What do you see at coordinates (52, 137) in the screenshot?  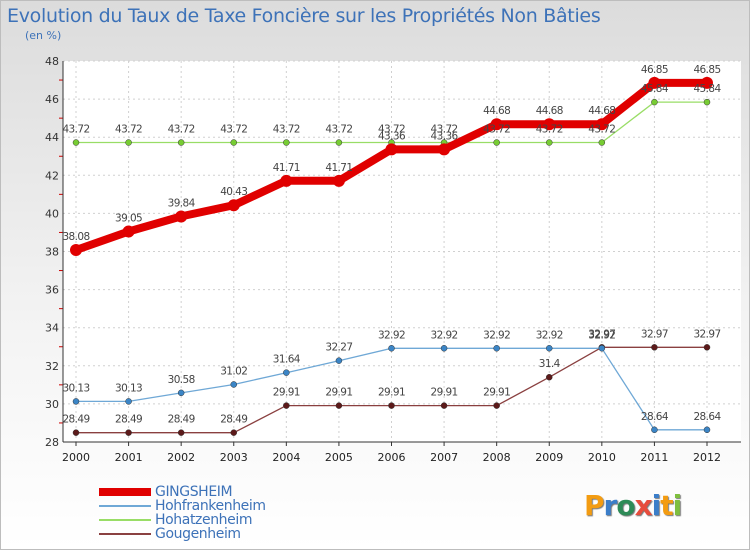 I see `y-tick-label: 44` at bounding box center [52, 137].